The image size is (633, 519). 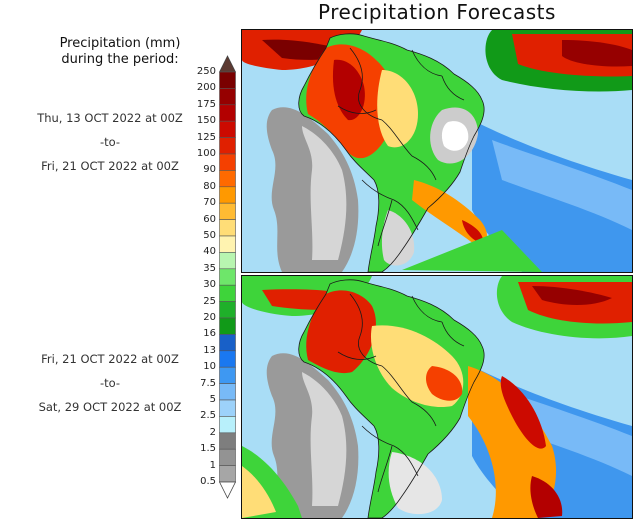 I want to click on chart-title: Precipitation Forecasts, so click(x=437, y=12).